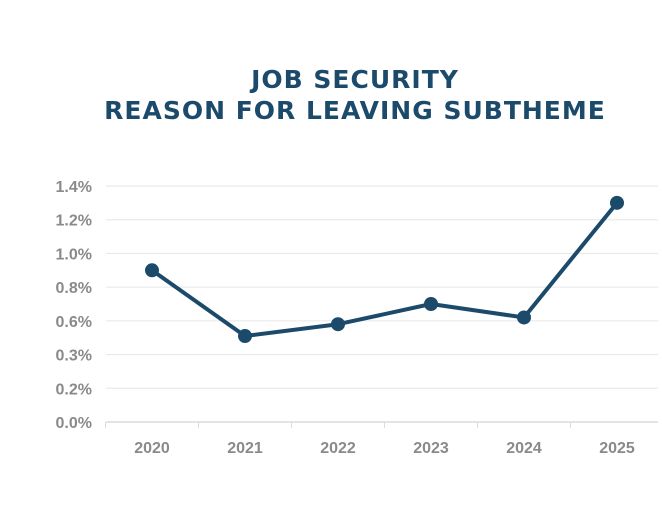 The width and height of the screenshot is (662, 510). I want to click on y-tick-label: 1.2%, so click(74, 221).